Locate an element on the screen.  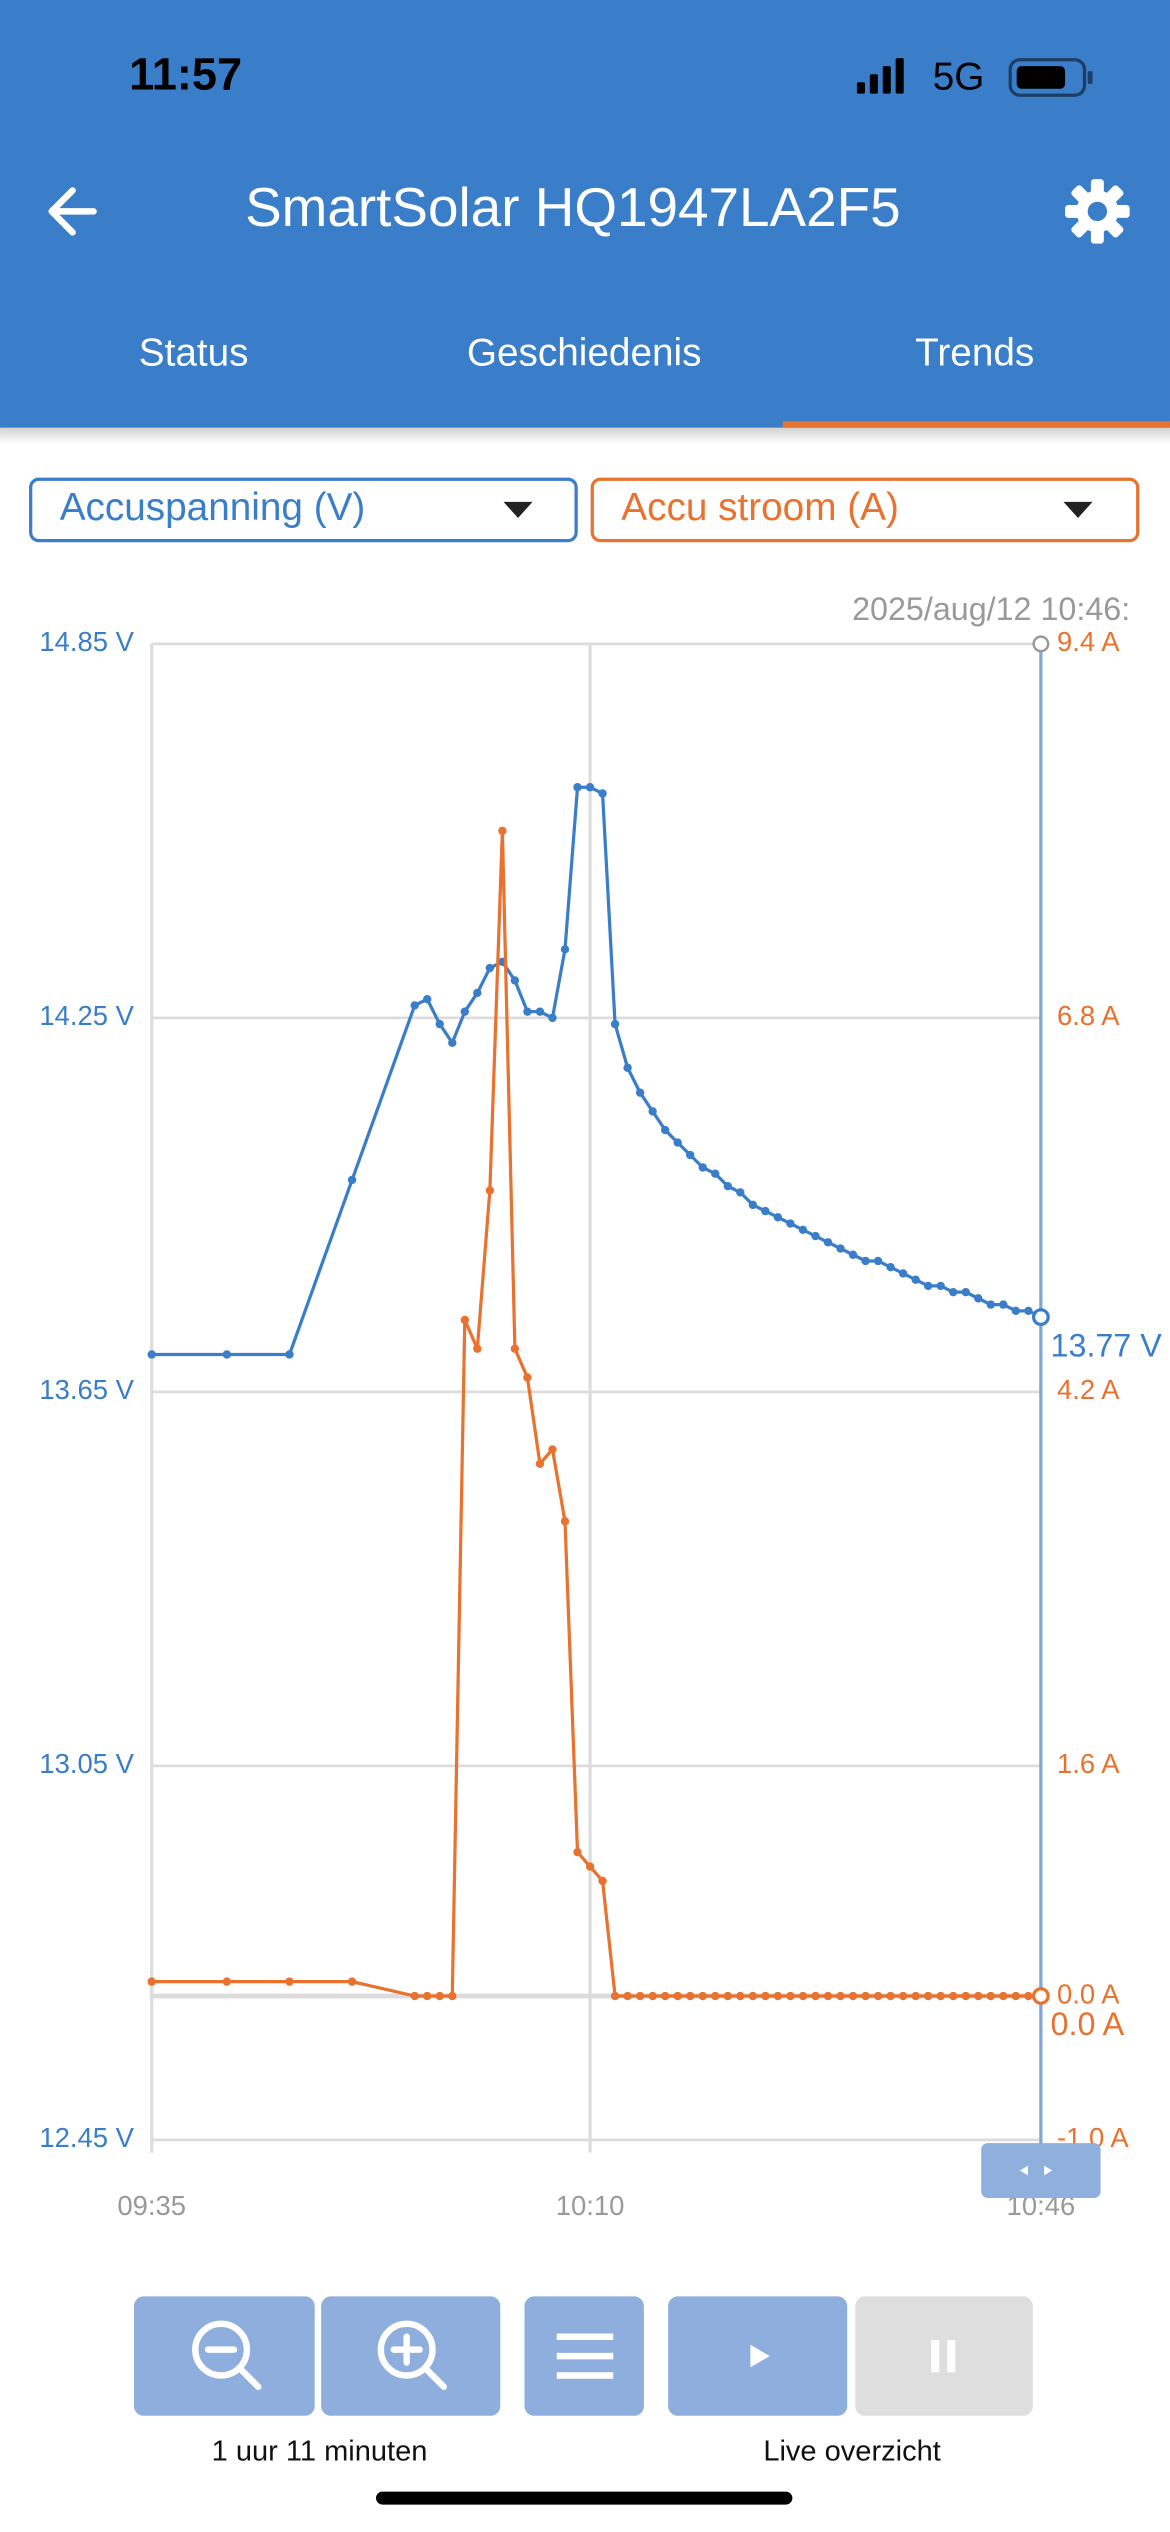
signal-icon is located at coordinates (880, 76).